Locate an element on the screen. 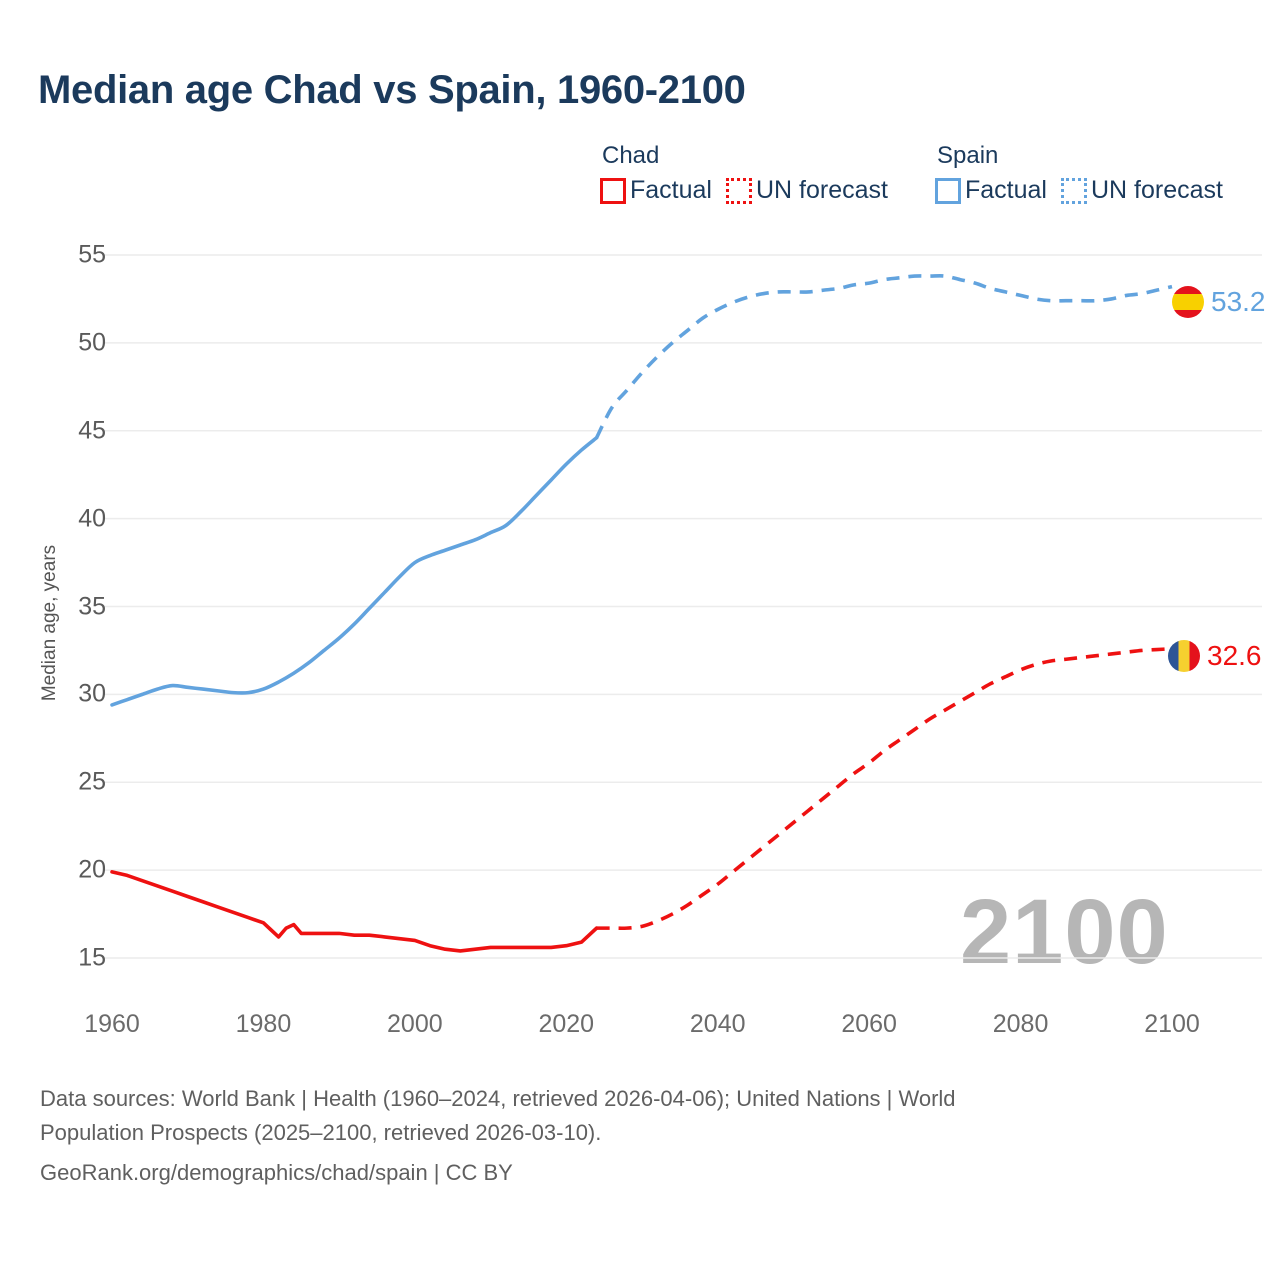 This screenshot has height=1280, width=1280. y-tick-label: 20 is located at coordinates (92, 869).